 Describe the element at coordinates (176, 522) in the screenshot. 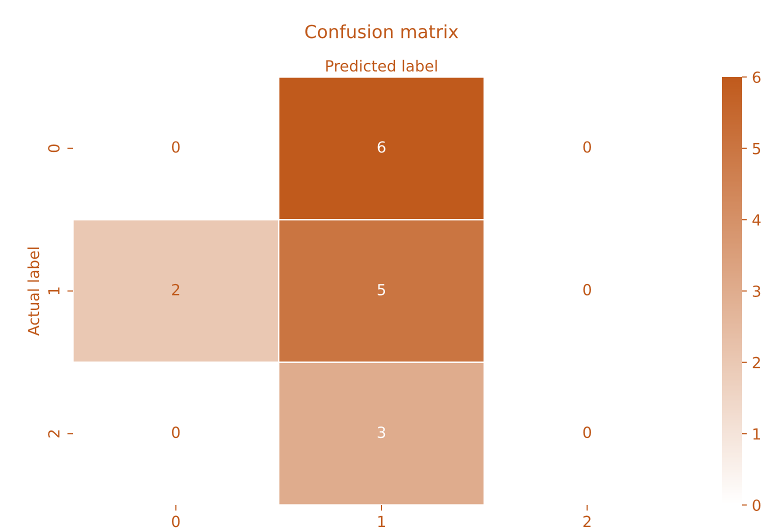

I see `x-tick-label: 0` at that location.